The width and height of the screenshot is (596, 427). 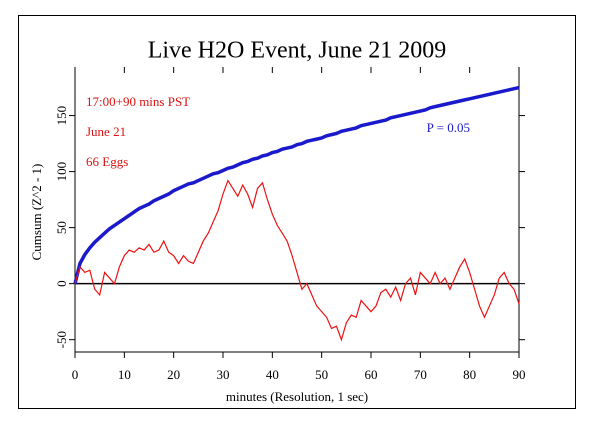 I want to click on y-tick-label: 50, so click(x=61, y=227).